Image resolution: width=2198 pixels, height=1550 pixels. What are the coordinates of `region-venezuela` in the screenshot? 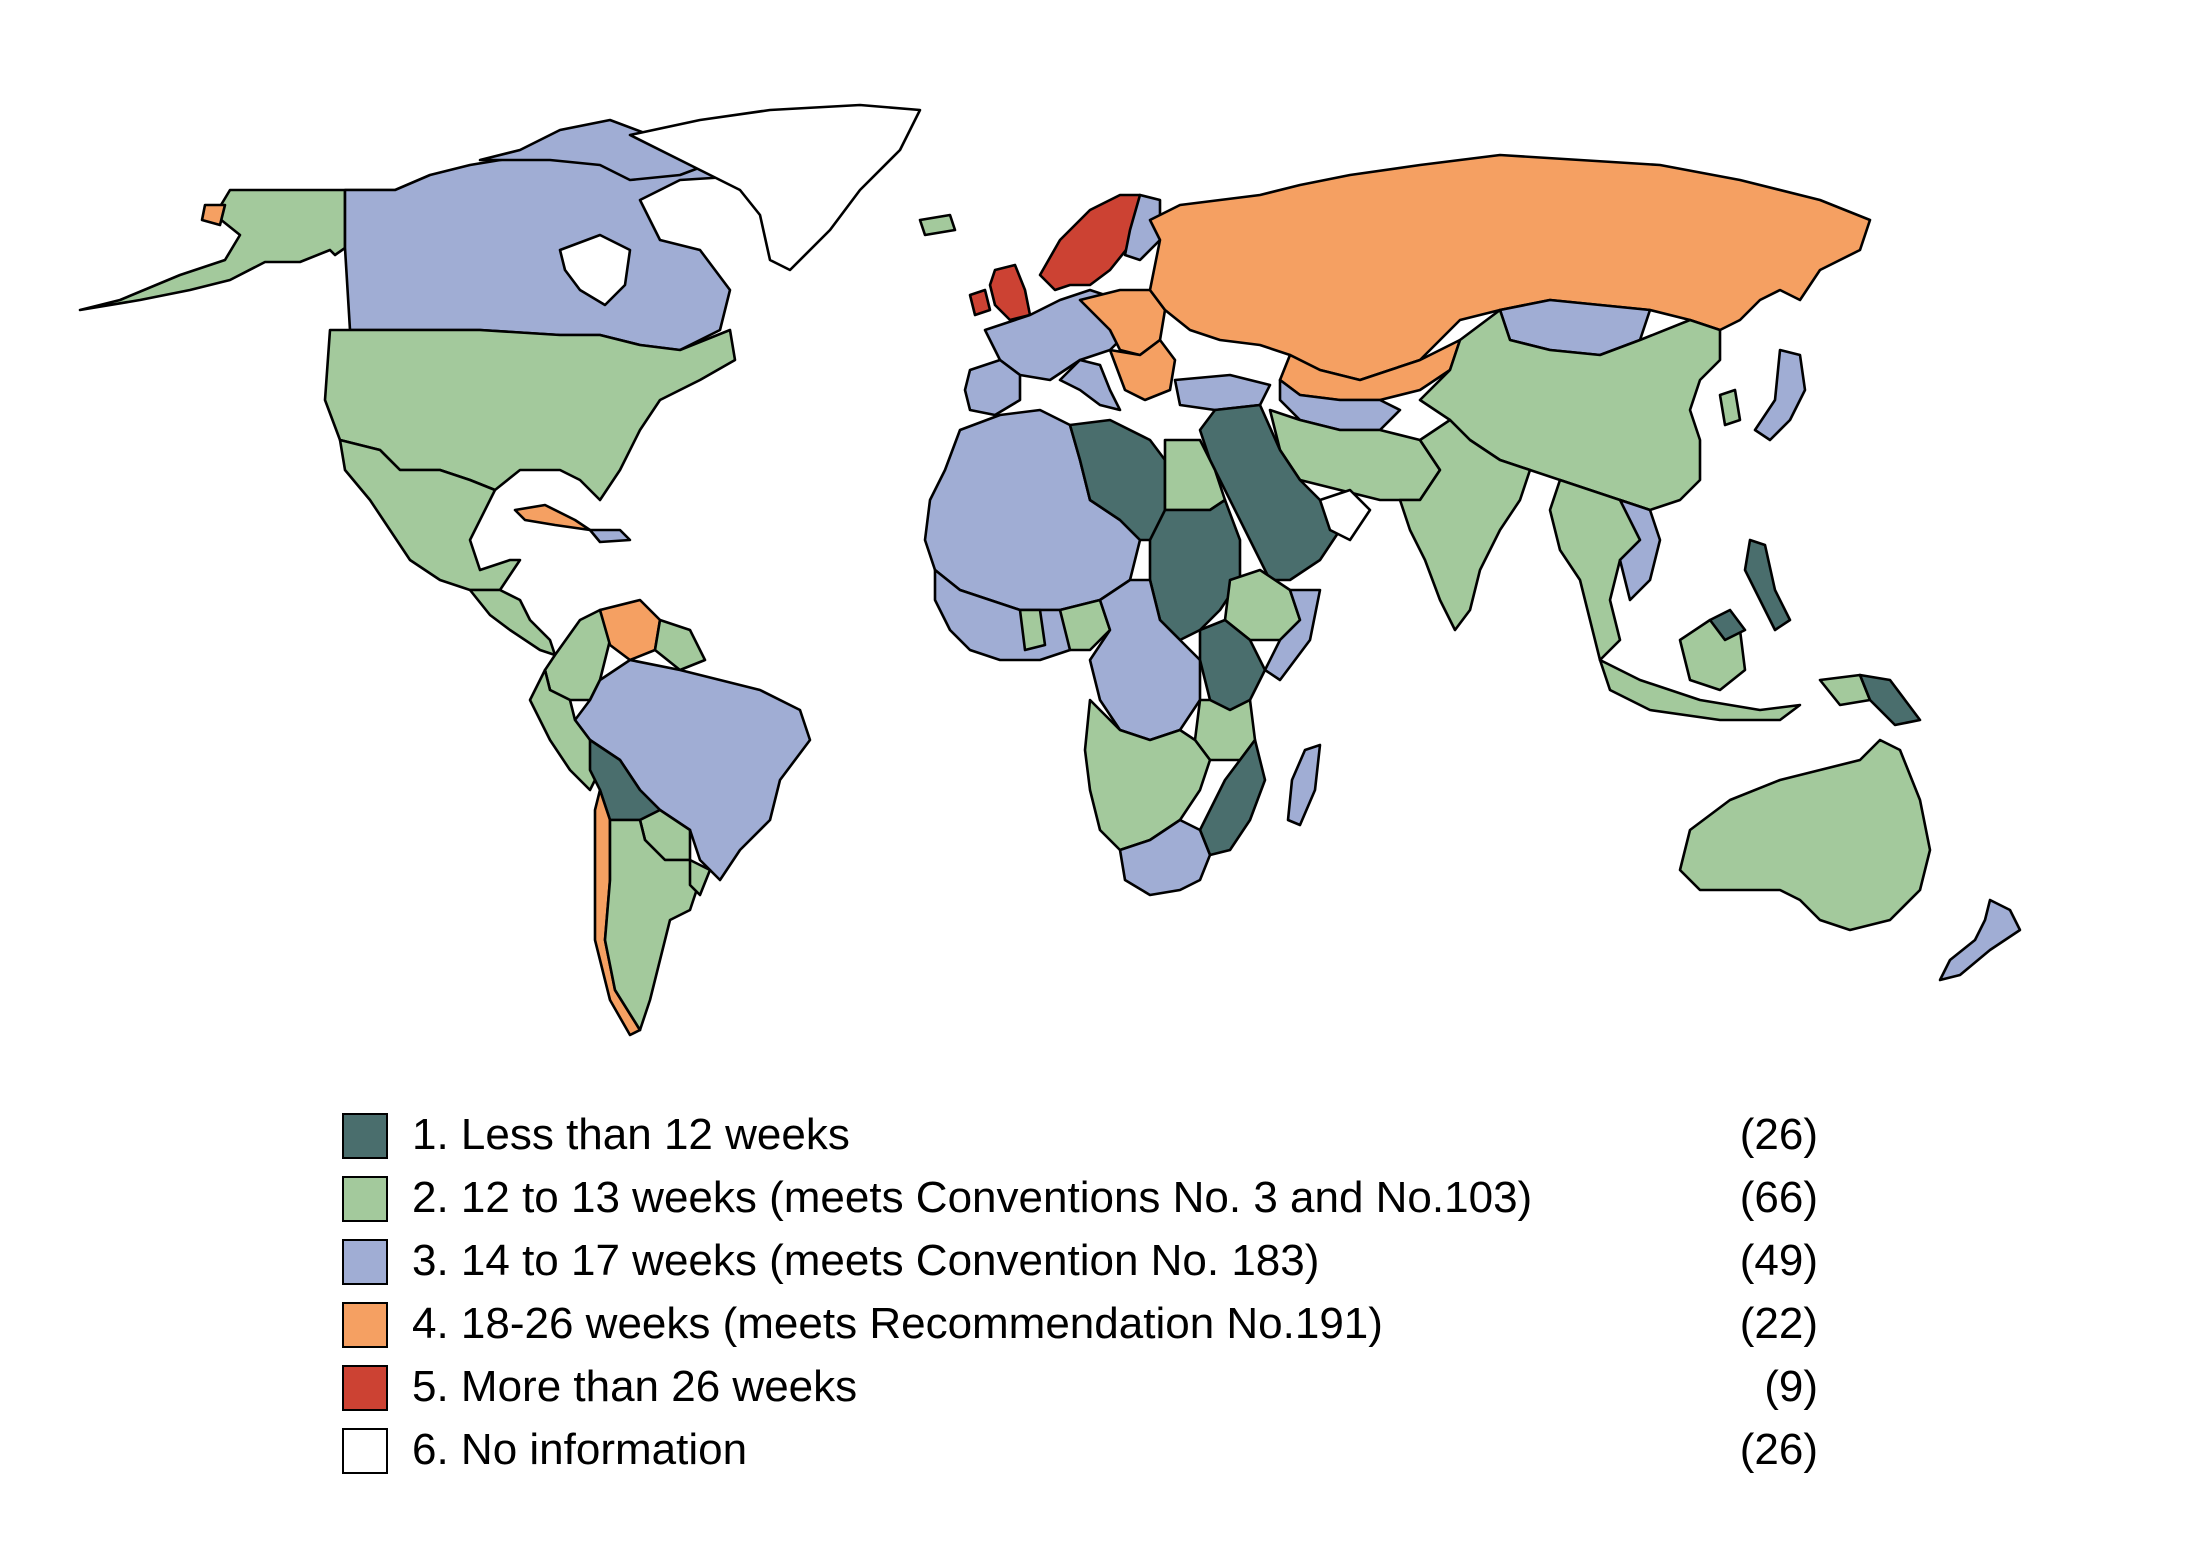 It's located at (630, 630).